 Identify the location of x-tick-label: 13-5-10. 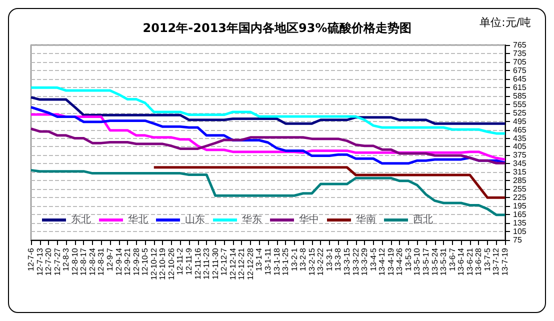
(417, 261).